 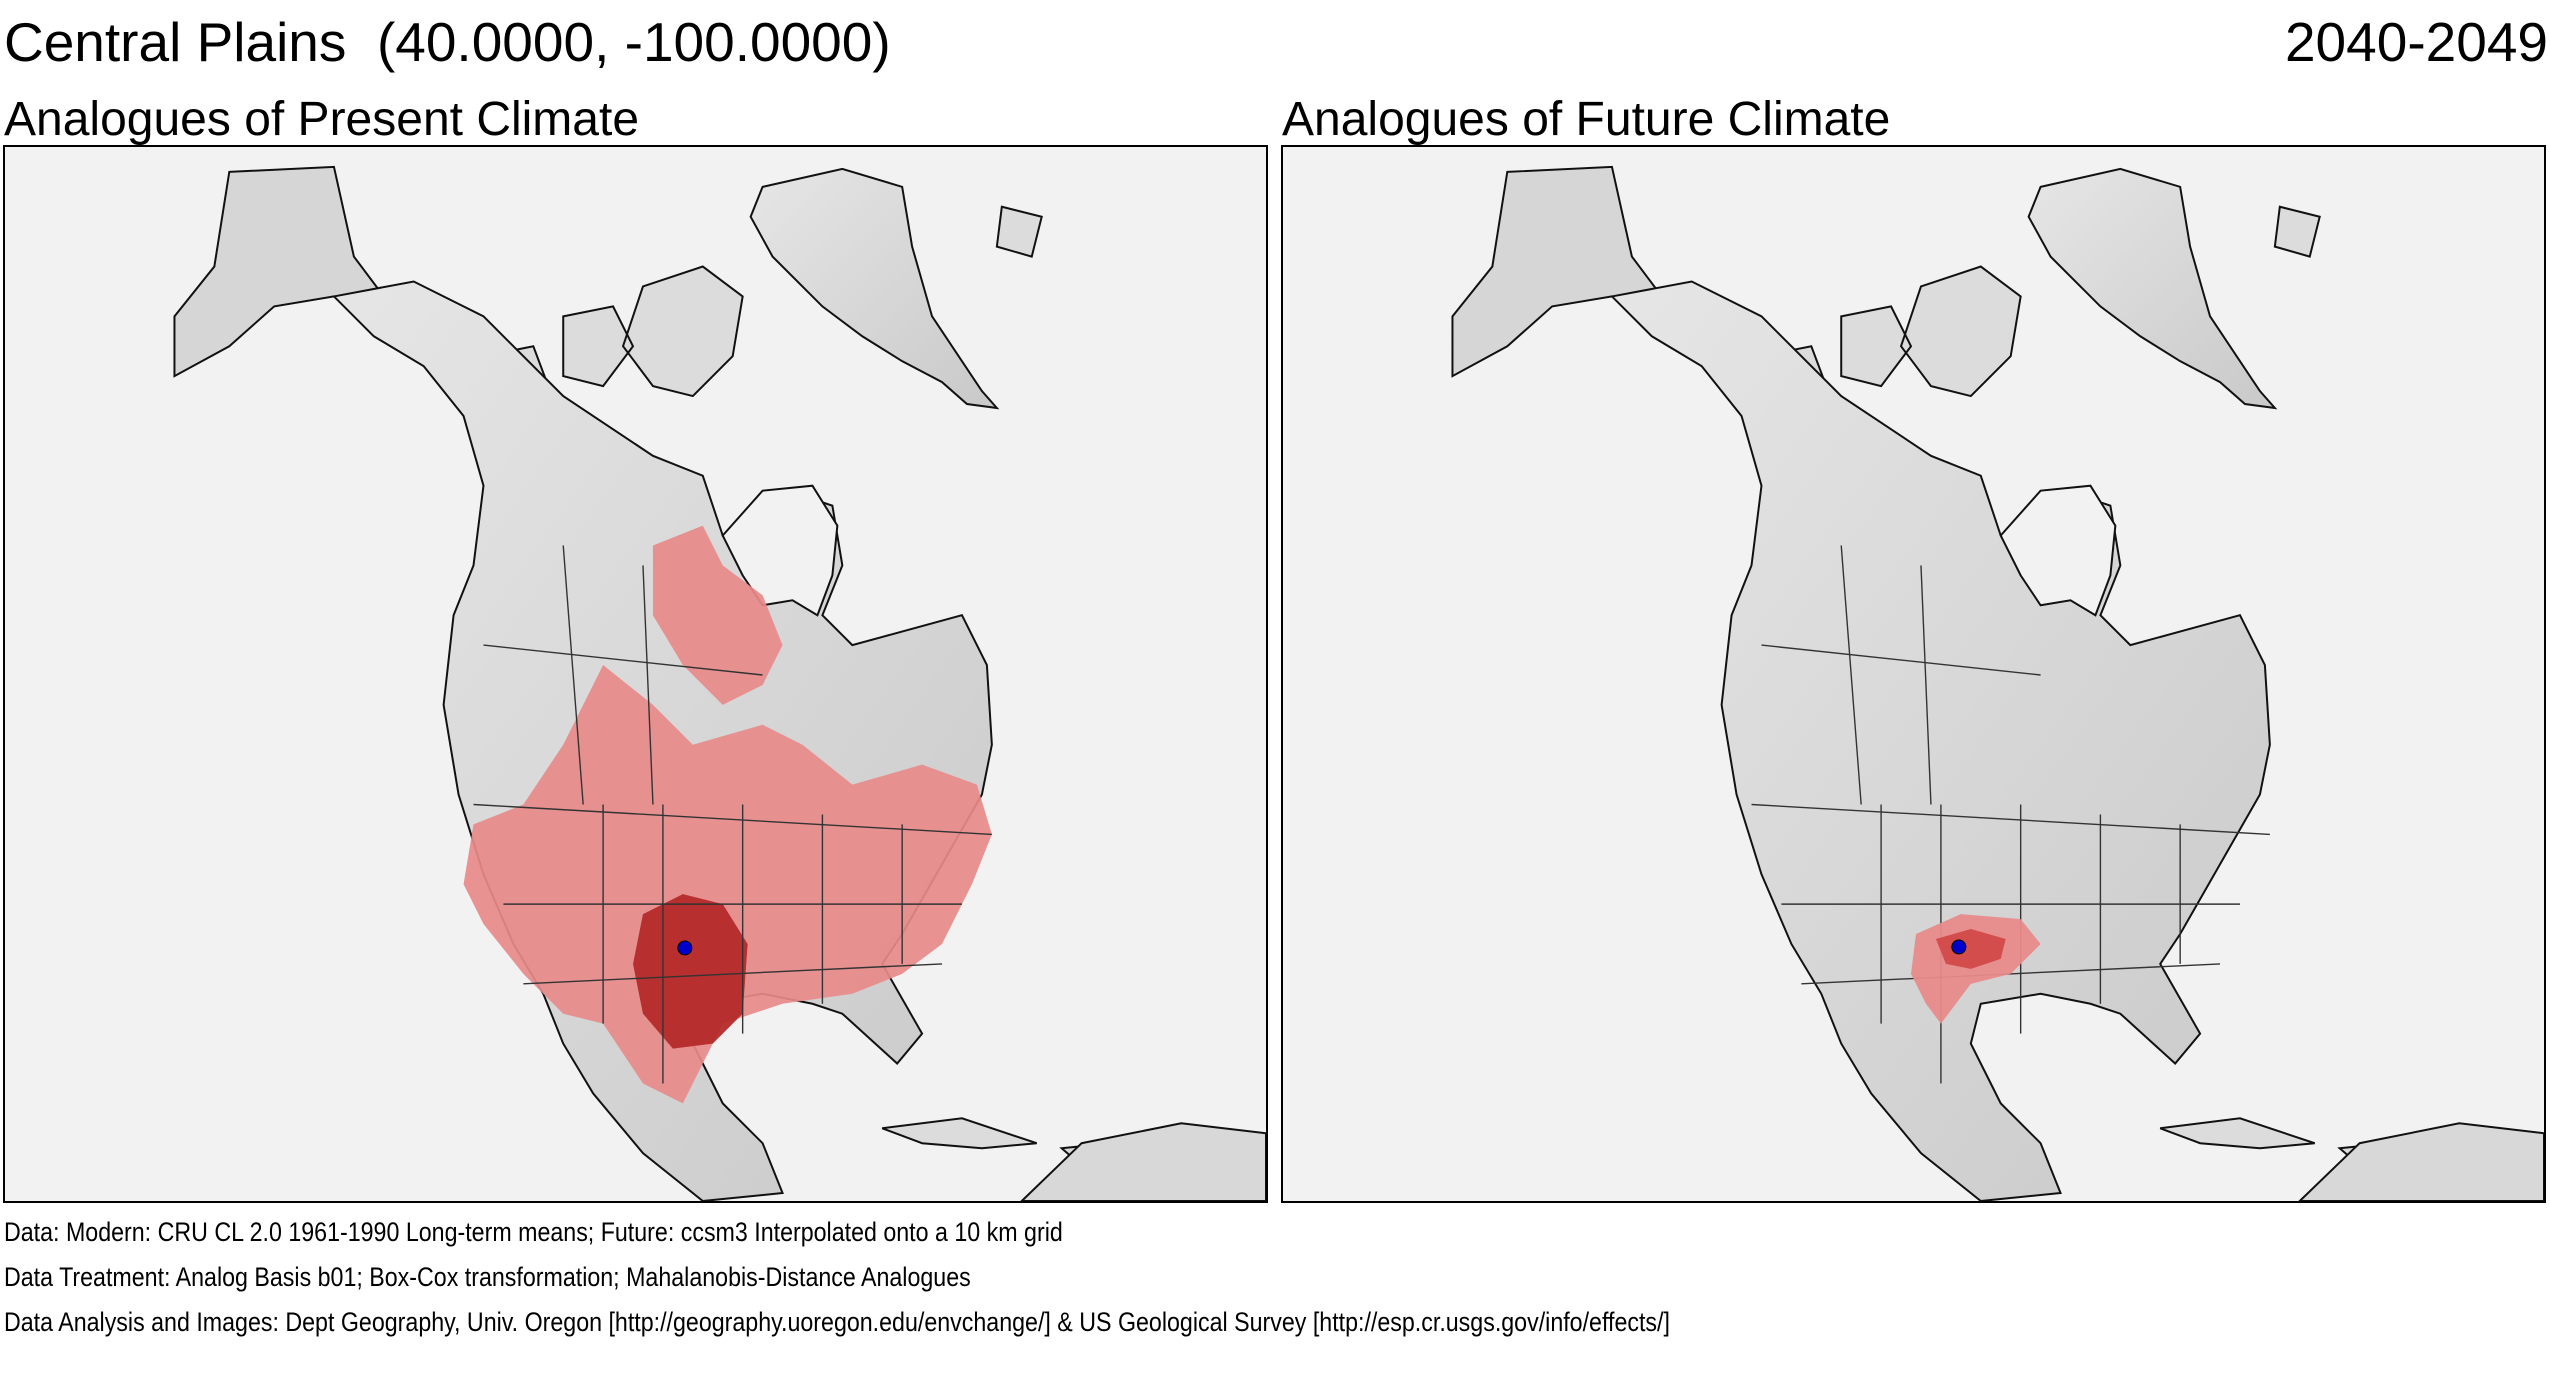 I want to click on political-borders, so click(x=732, y=814).